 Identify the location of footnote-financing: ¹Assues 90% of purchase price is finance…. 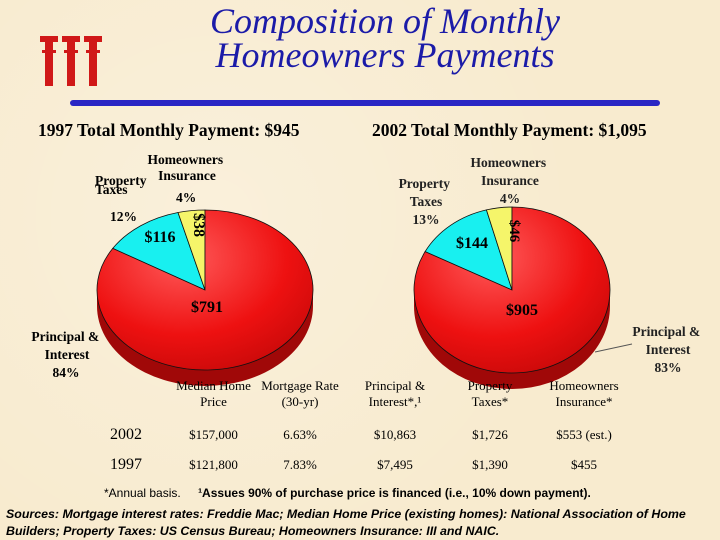
(394, 493).